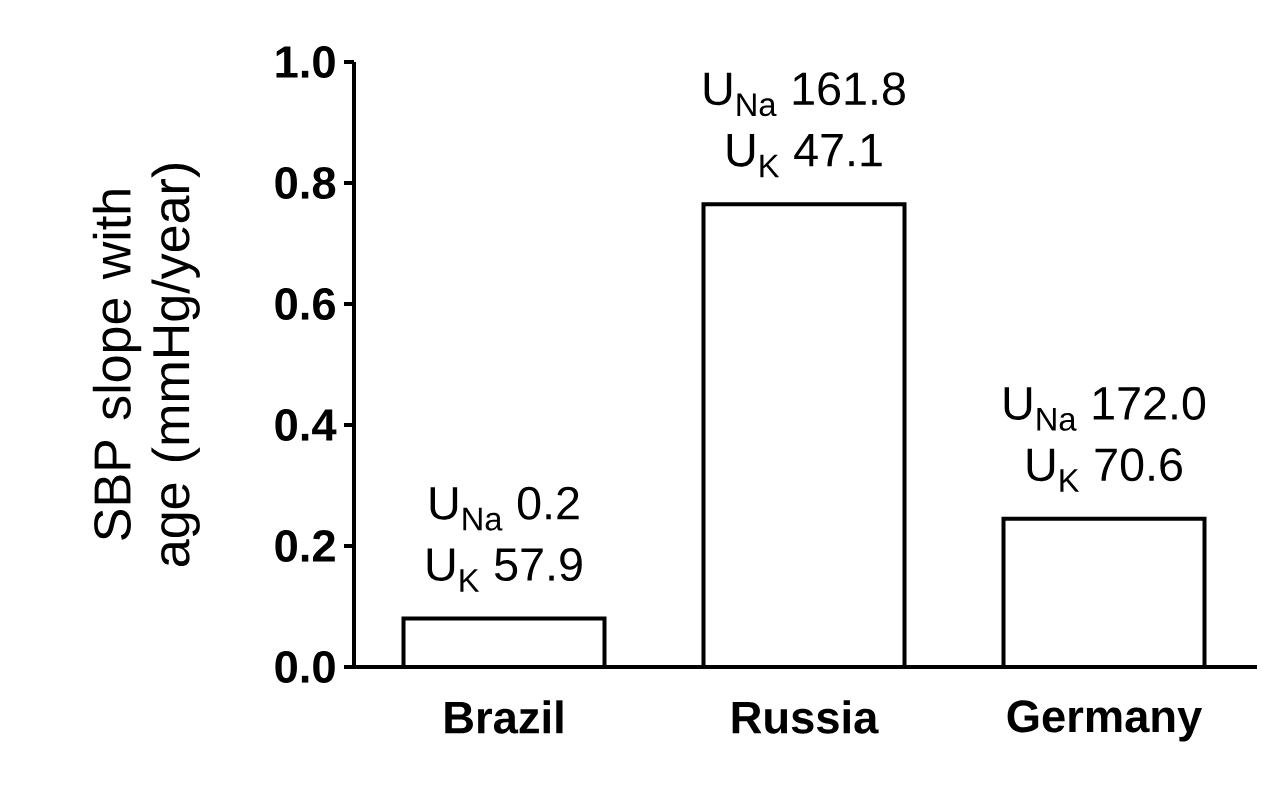  I want to click on x-tick-label: Russia, so click(805, 717).